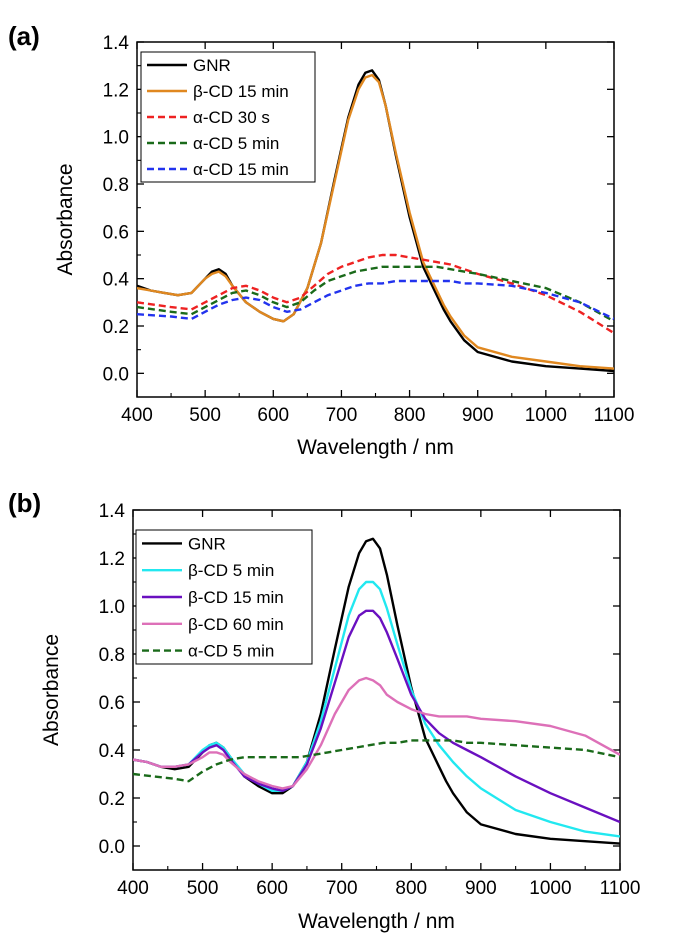 The image size is (700, 945). What do you see at coordinates (231, 570) in the screenshot?
I see `legend-label: β-CD 5 min` at bounding box center [231, 570].